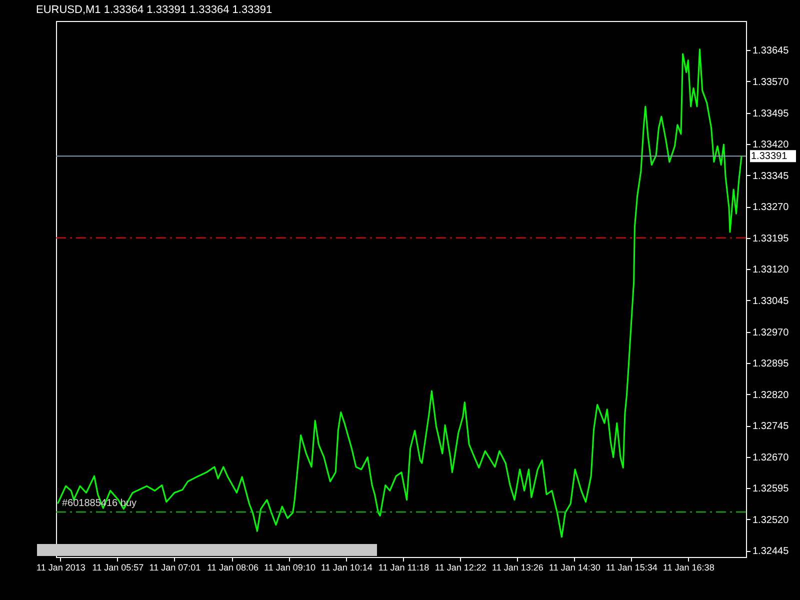 This screenshot has height=600, width=800. I want to click on x-tick-label: 11 Jan 12:22, so click(460, 567).